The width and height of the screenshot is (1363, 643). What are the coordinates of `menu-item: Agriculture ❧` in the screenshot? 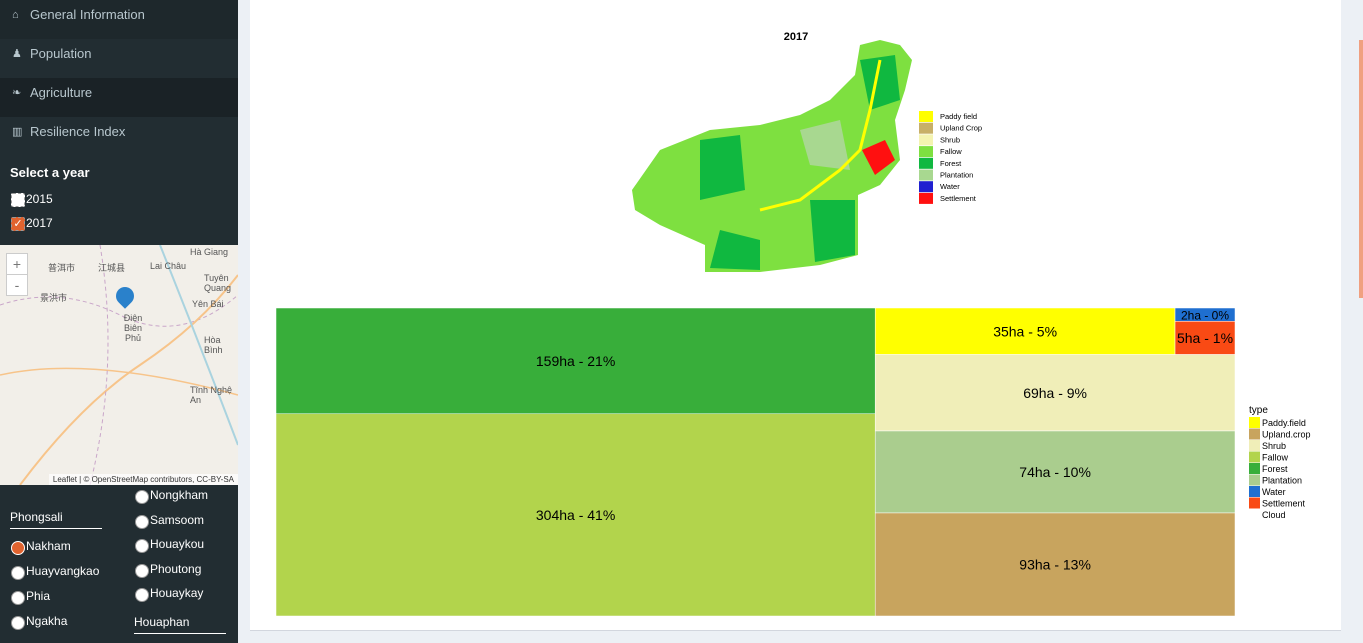 It's located at (119, 97).